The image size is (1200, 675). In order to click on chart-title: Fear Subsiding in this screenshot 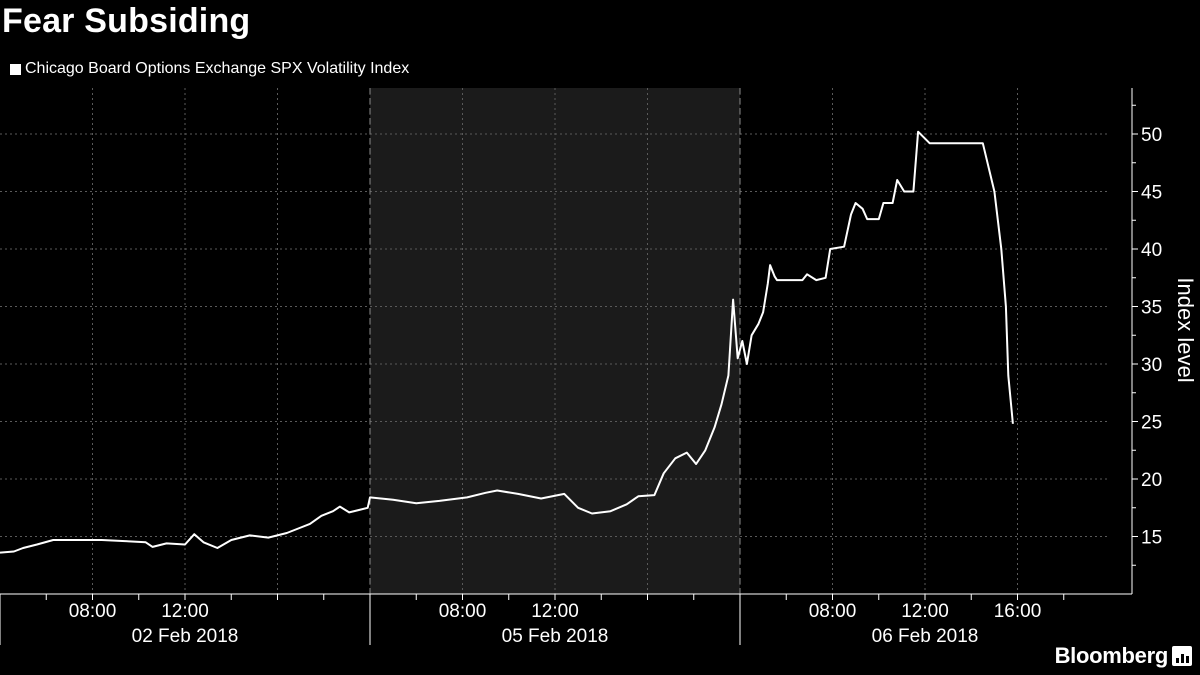, I will do `click(126, 21)`.